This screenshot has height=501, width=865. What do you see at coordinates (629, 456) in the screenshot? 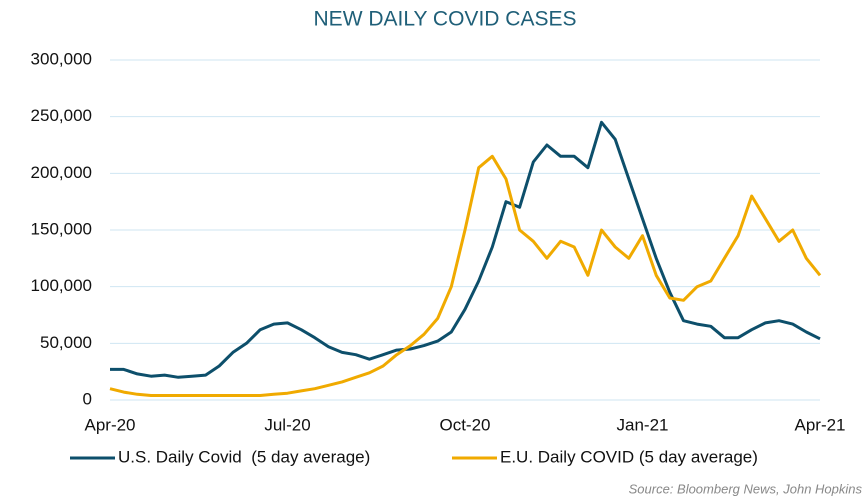
I see `legend-label: E.U. Daily COVID (5 day average)` at bounding box center [629, 456].